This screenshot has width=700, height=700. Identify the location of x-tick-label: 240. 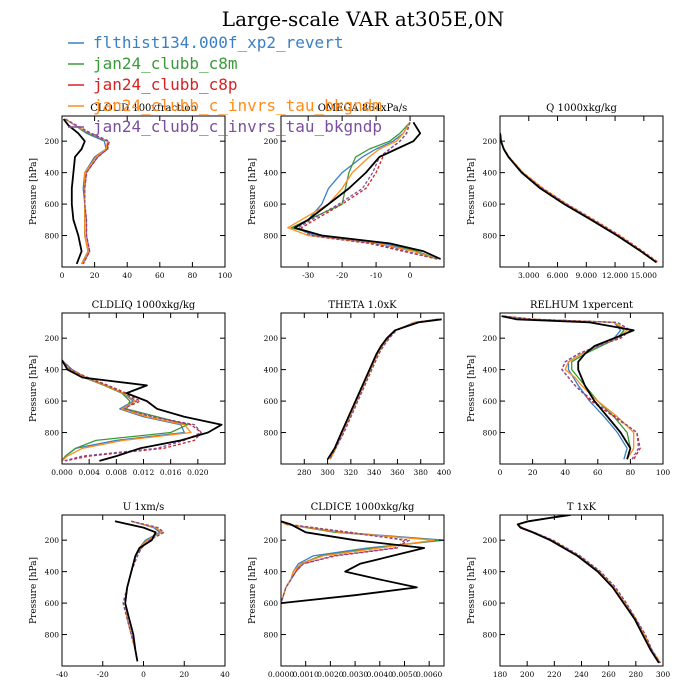
(581, 674).